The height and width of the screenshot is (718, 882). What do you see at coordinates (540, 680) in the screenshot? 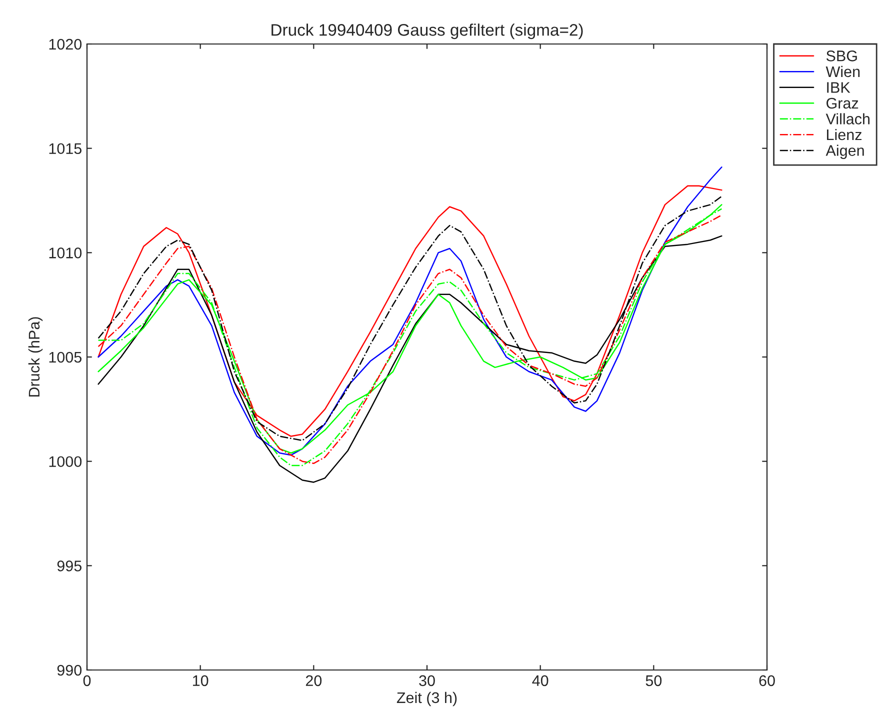
I see `x-tick-label: 40` at bounding box center [540, 680].